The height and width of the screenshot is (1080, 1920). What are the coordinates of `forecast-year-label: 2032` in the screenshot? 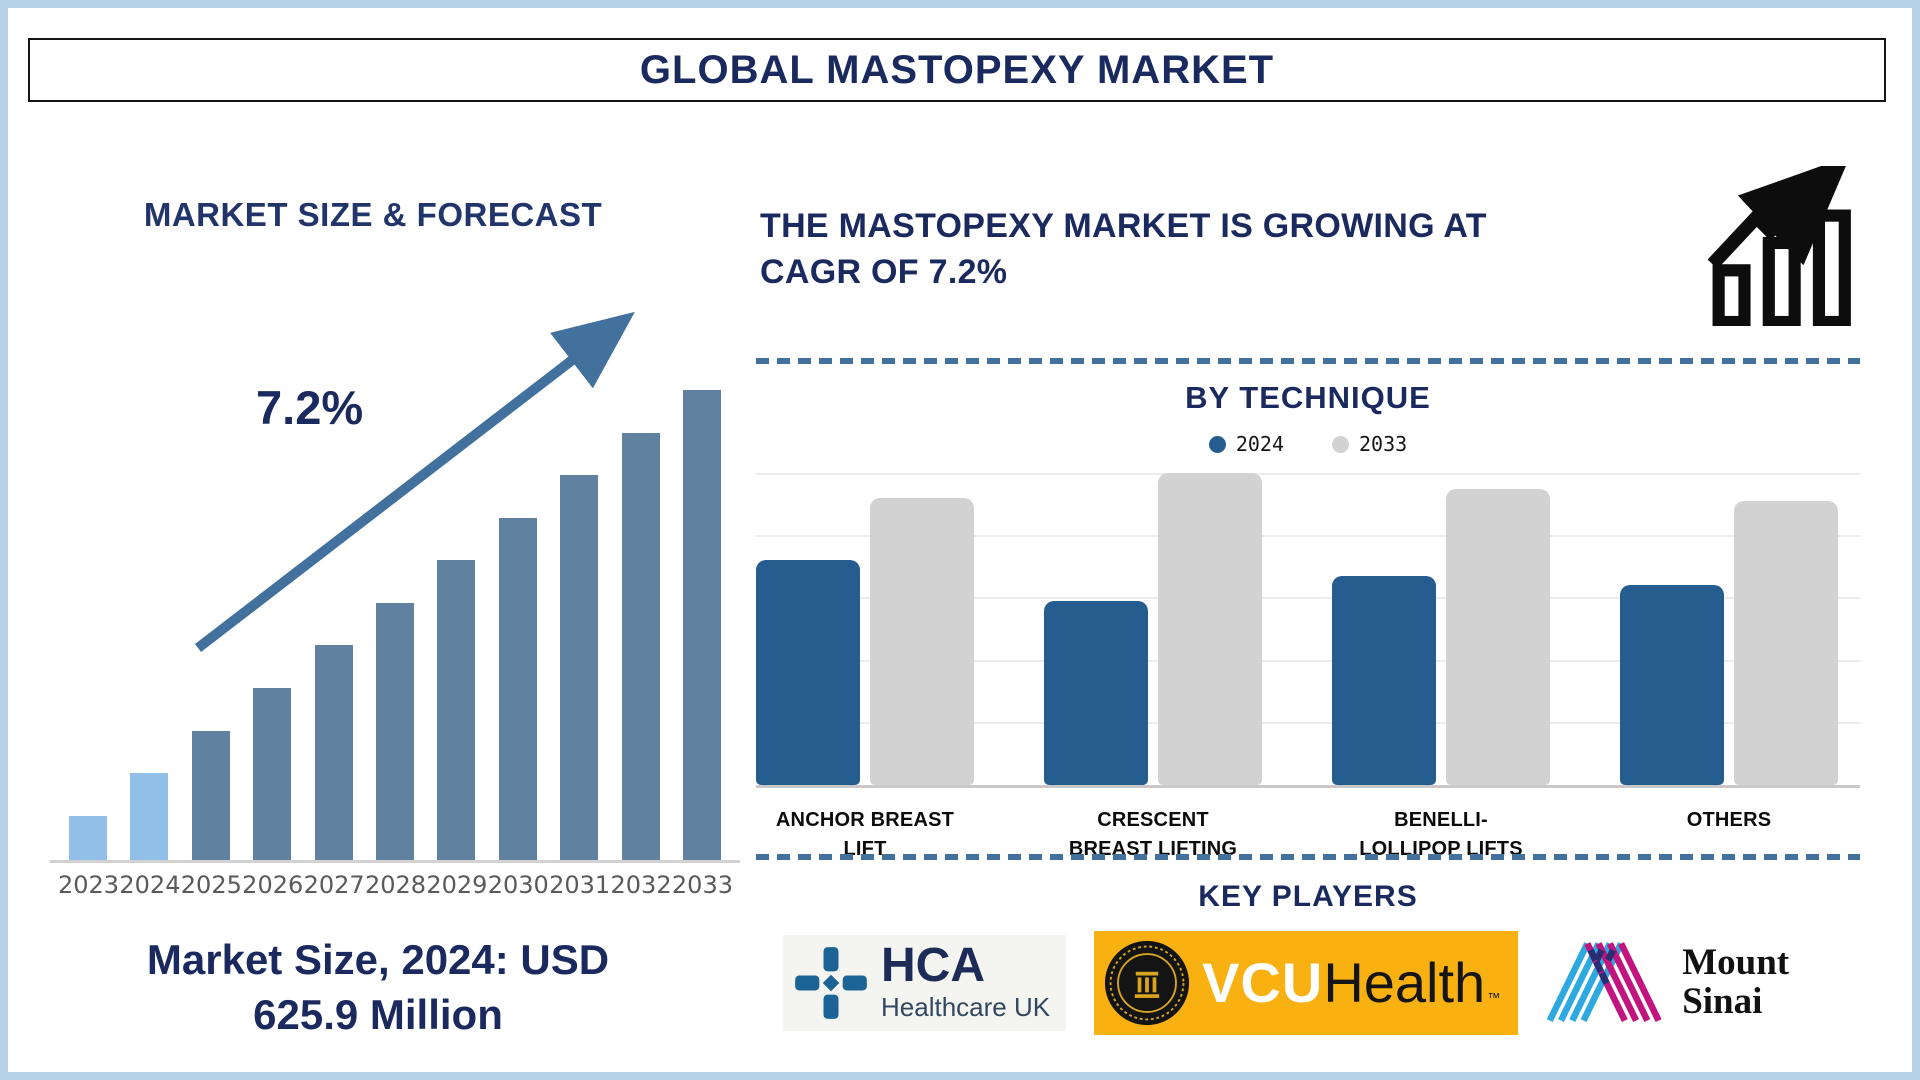 It's located at (641, 885).